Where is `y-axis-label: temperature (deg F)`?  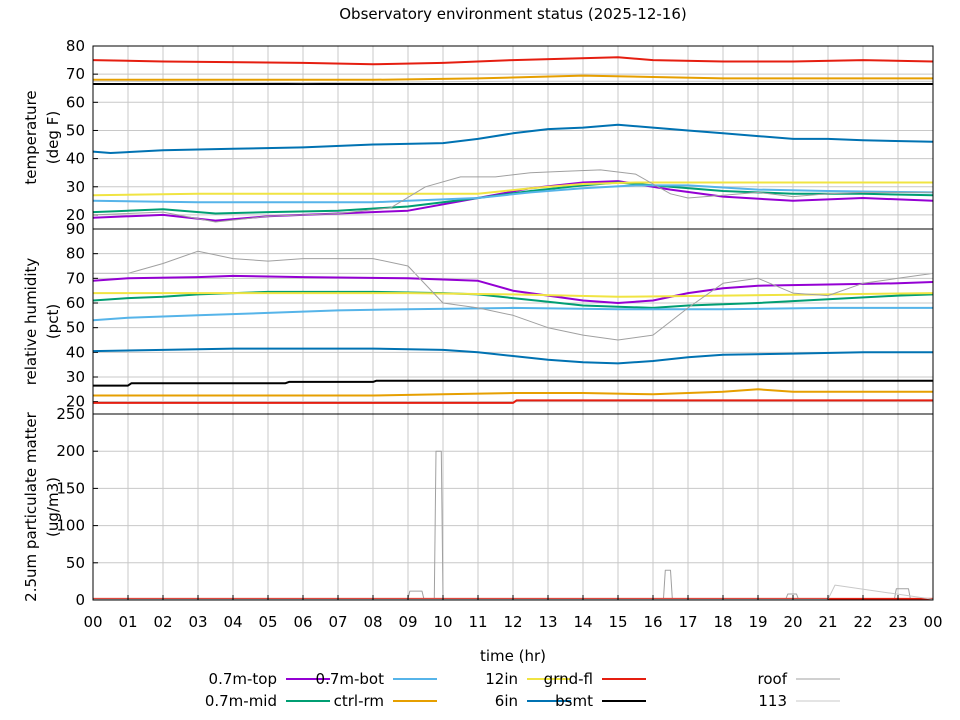 y-axis-label: temperature (deg F) is located at coordinates (42, 137).